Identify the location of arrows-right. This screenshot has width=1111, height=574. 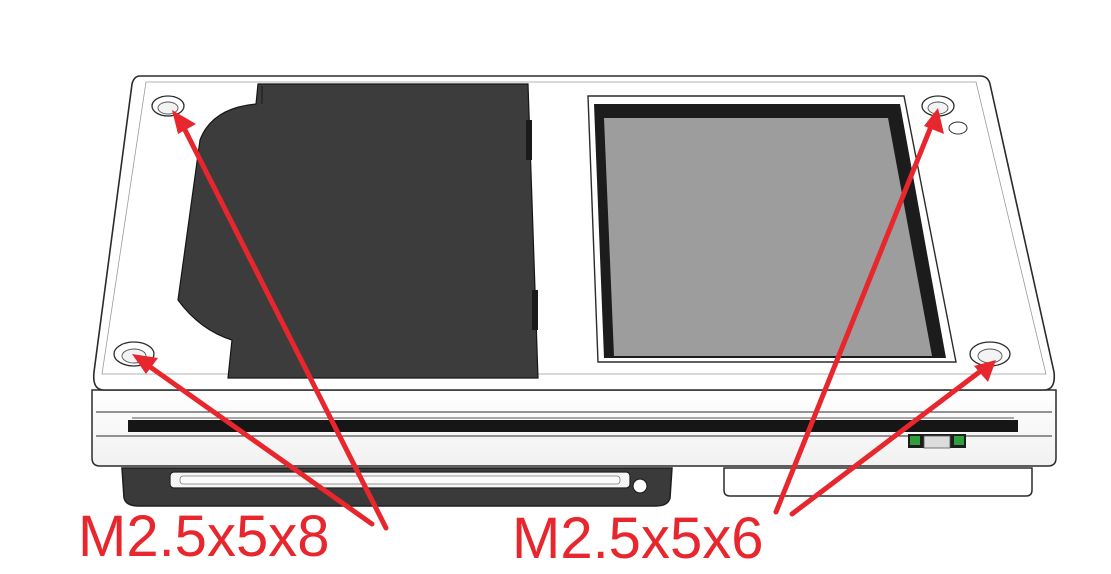
(884, 312).